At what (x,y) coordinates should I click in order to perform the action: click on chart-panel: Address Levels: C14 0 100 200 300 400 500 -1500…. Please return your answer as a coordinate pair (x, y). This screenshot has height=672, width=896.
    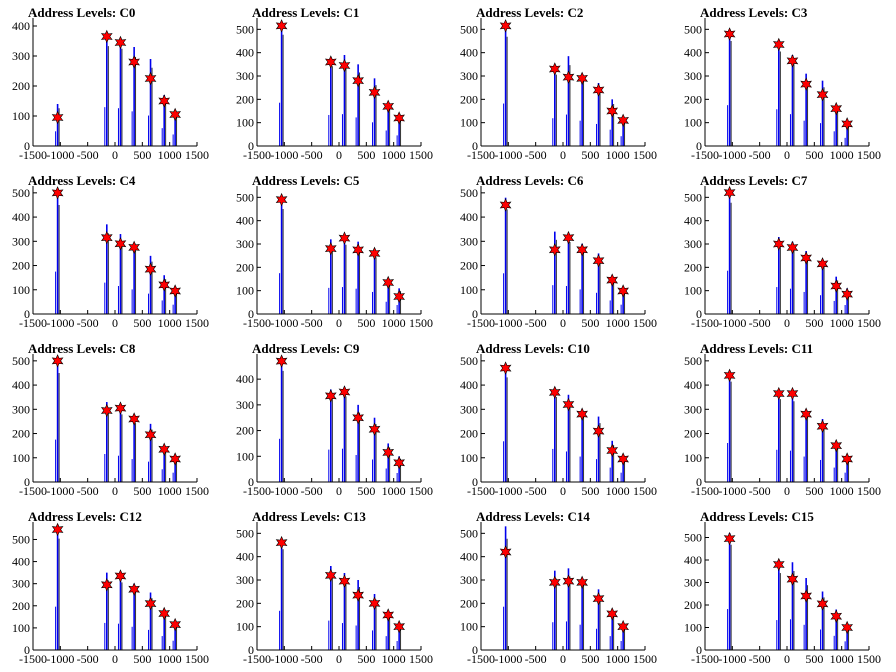
    Looking at the image, I should click on (560, 588).